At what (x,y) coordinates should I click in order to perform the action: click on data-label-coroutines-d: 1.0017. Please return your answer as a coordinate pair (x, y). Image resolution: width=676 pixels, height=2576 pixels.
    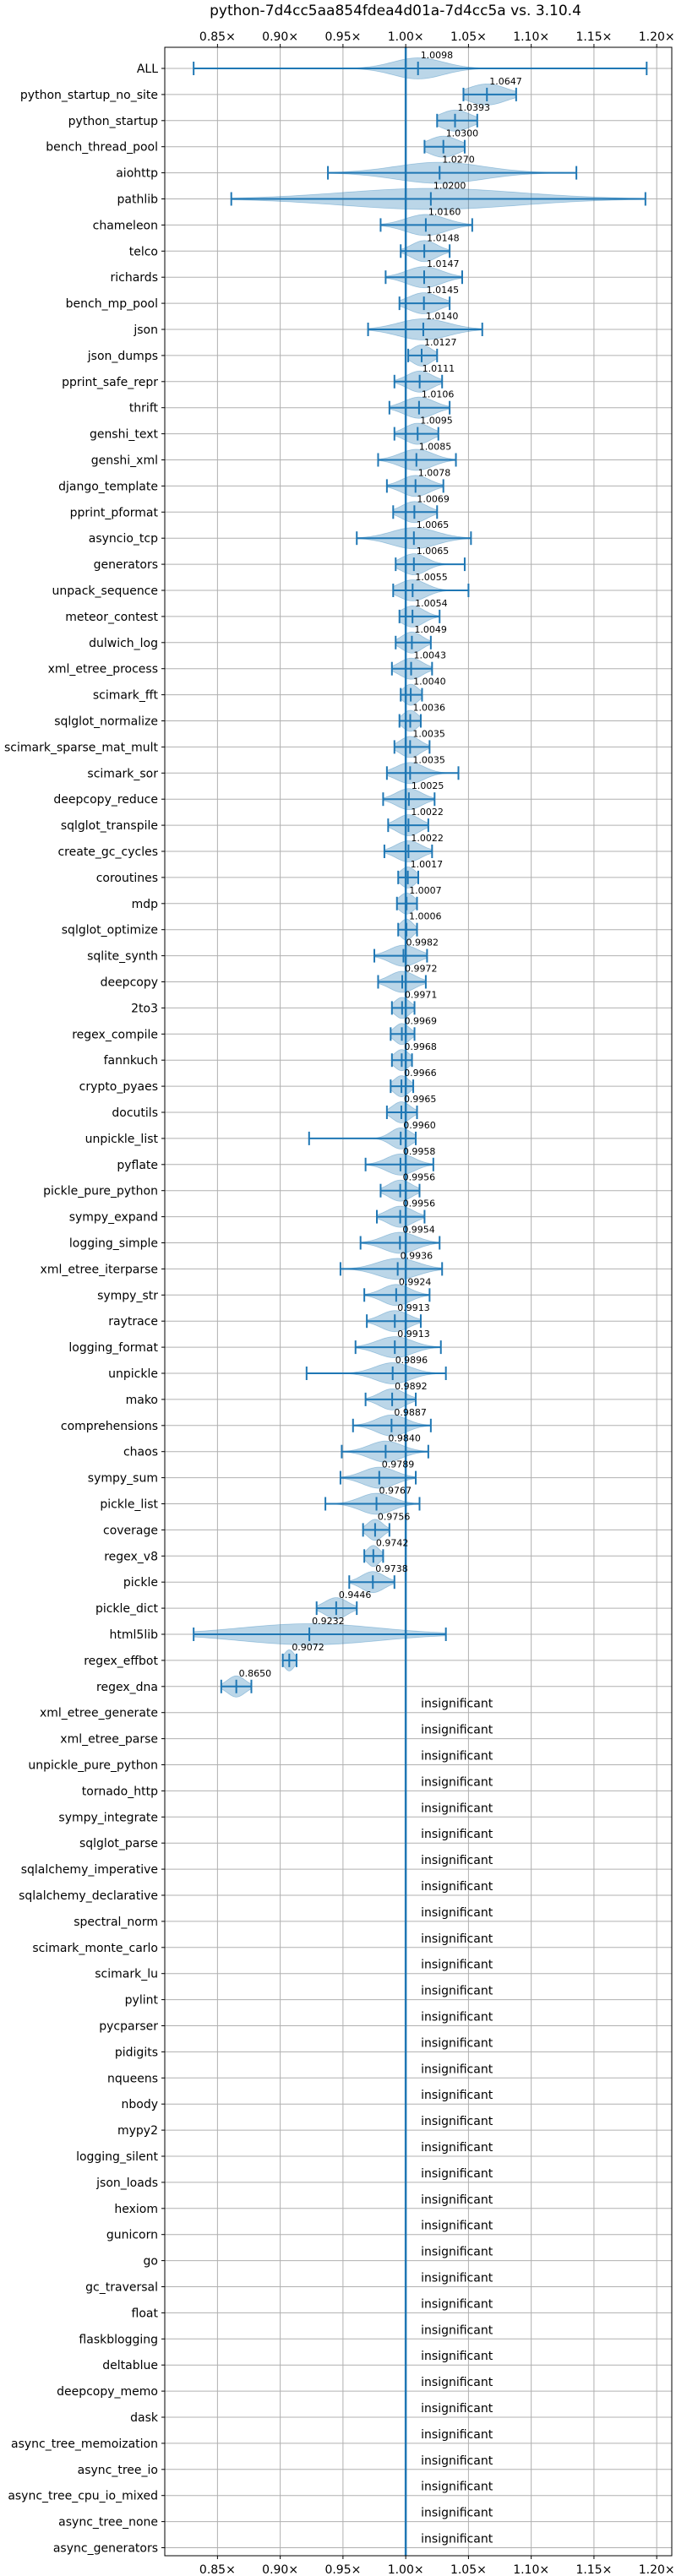
    Looking at the image, I should click on (427, 864).